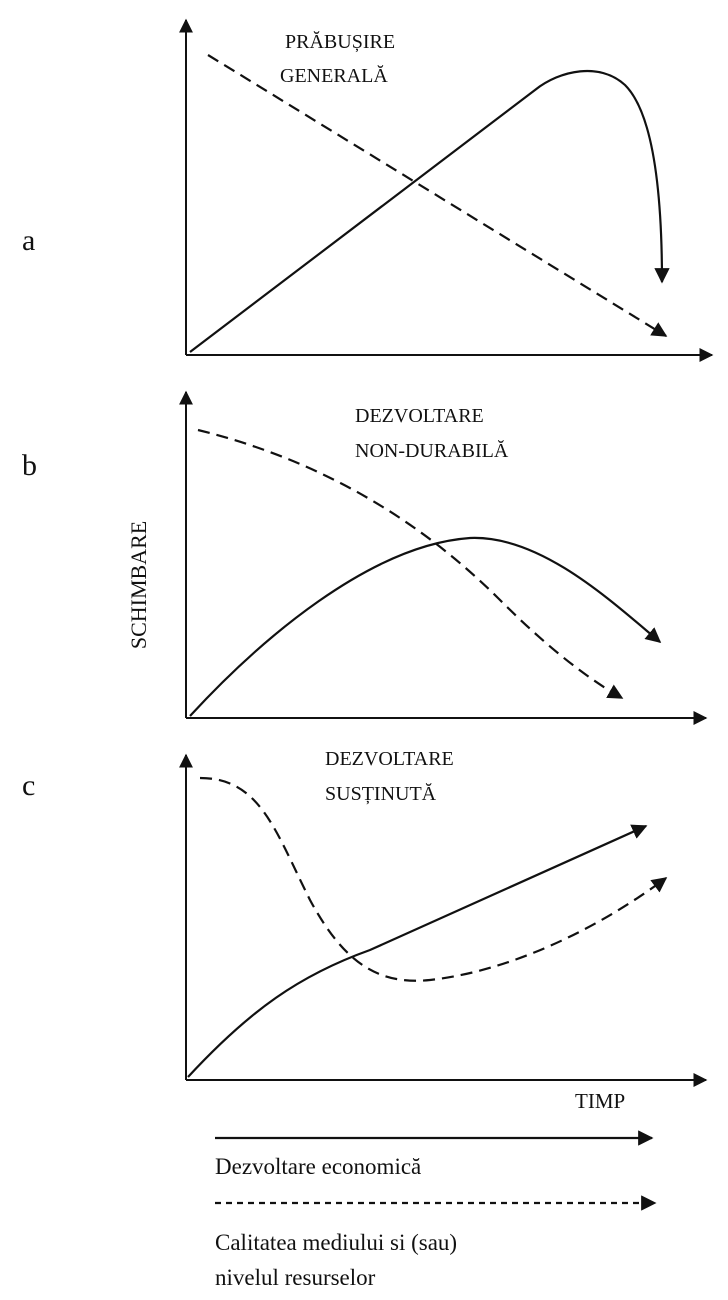 Image resolution: width=728 pixels, height=1300 pixels. Describe the element at coordinates (28, 240) in the screenshot. I see `panel-letter: a` at that location.